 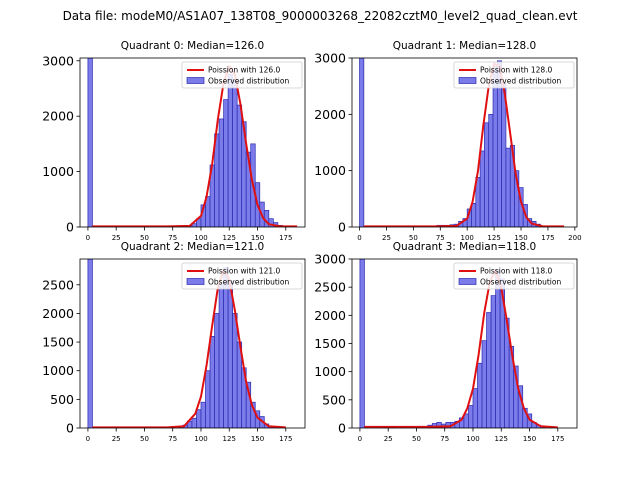 What do you see at coordinates (574, 238) in the screenshot?
I see `x-tick-label: 200` at bounding box center [574, 238].